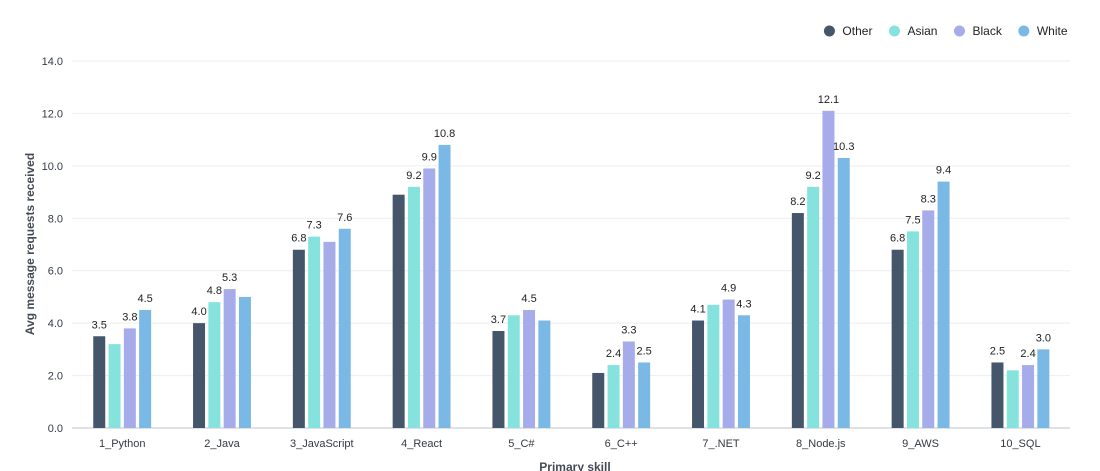  What do you see at coordinates (721, 444) in the screenshot?
I see `x-tick-label: 7_.NET` at bounding box center [721, 444].